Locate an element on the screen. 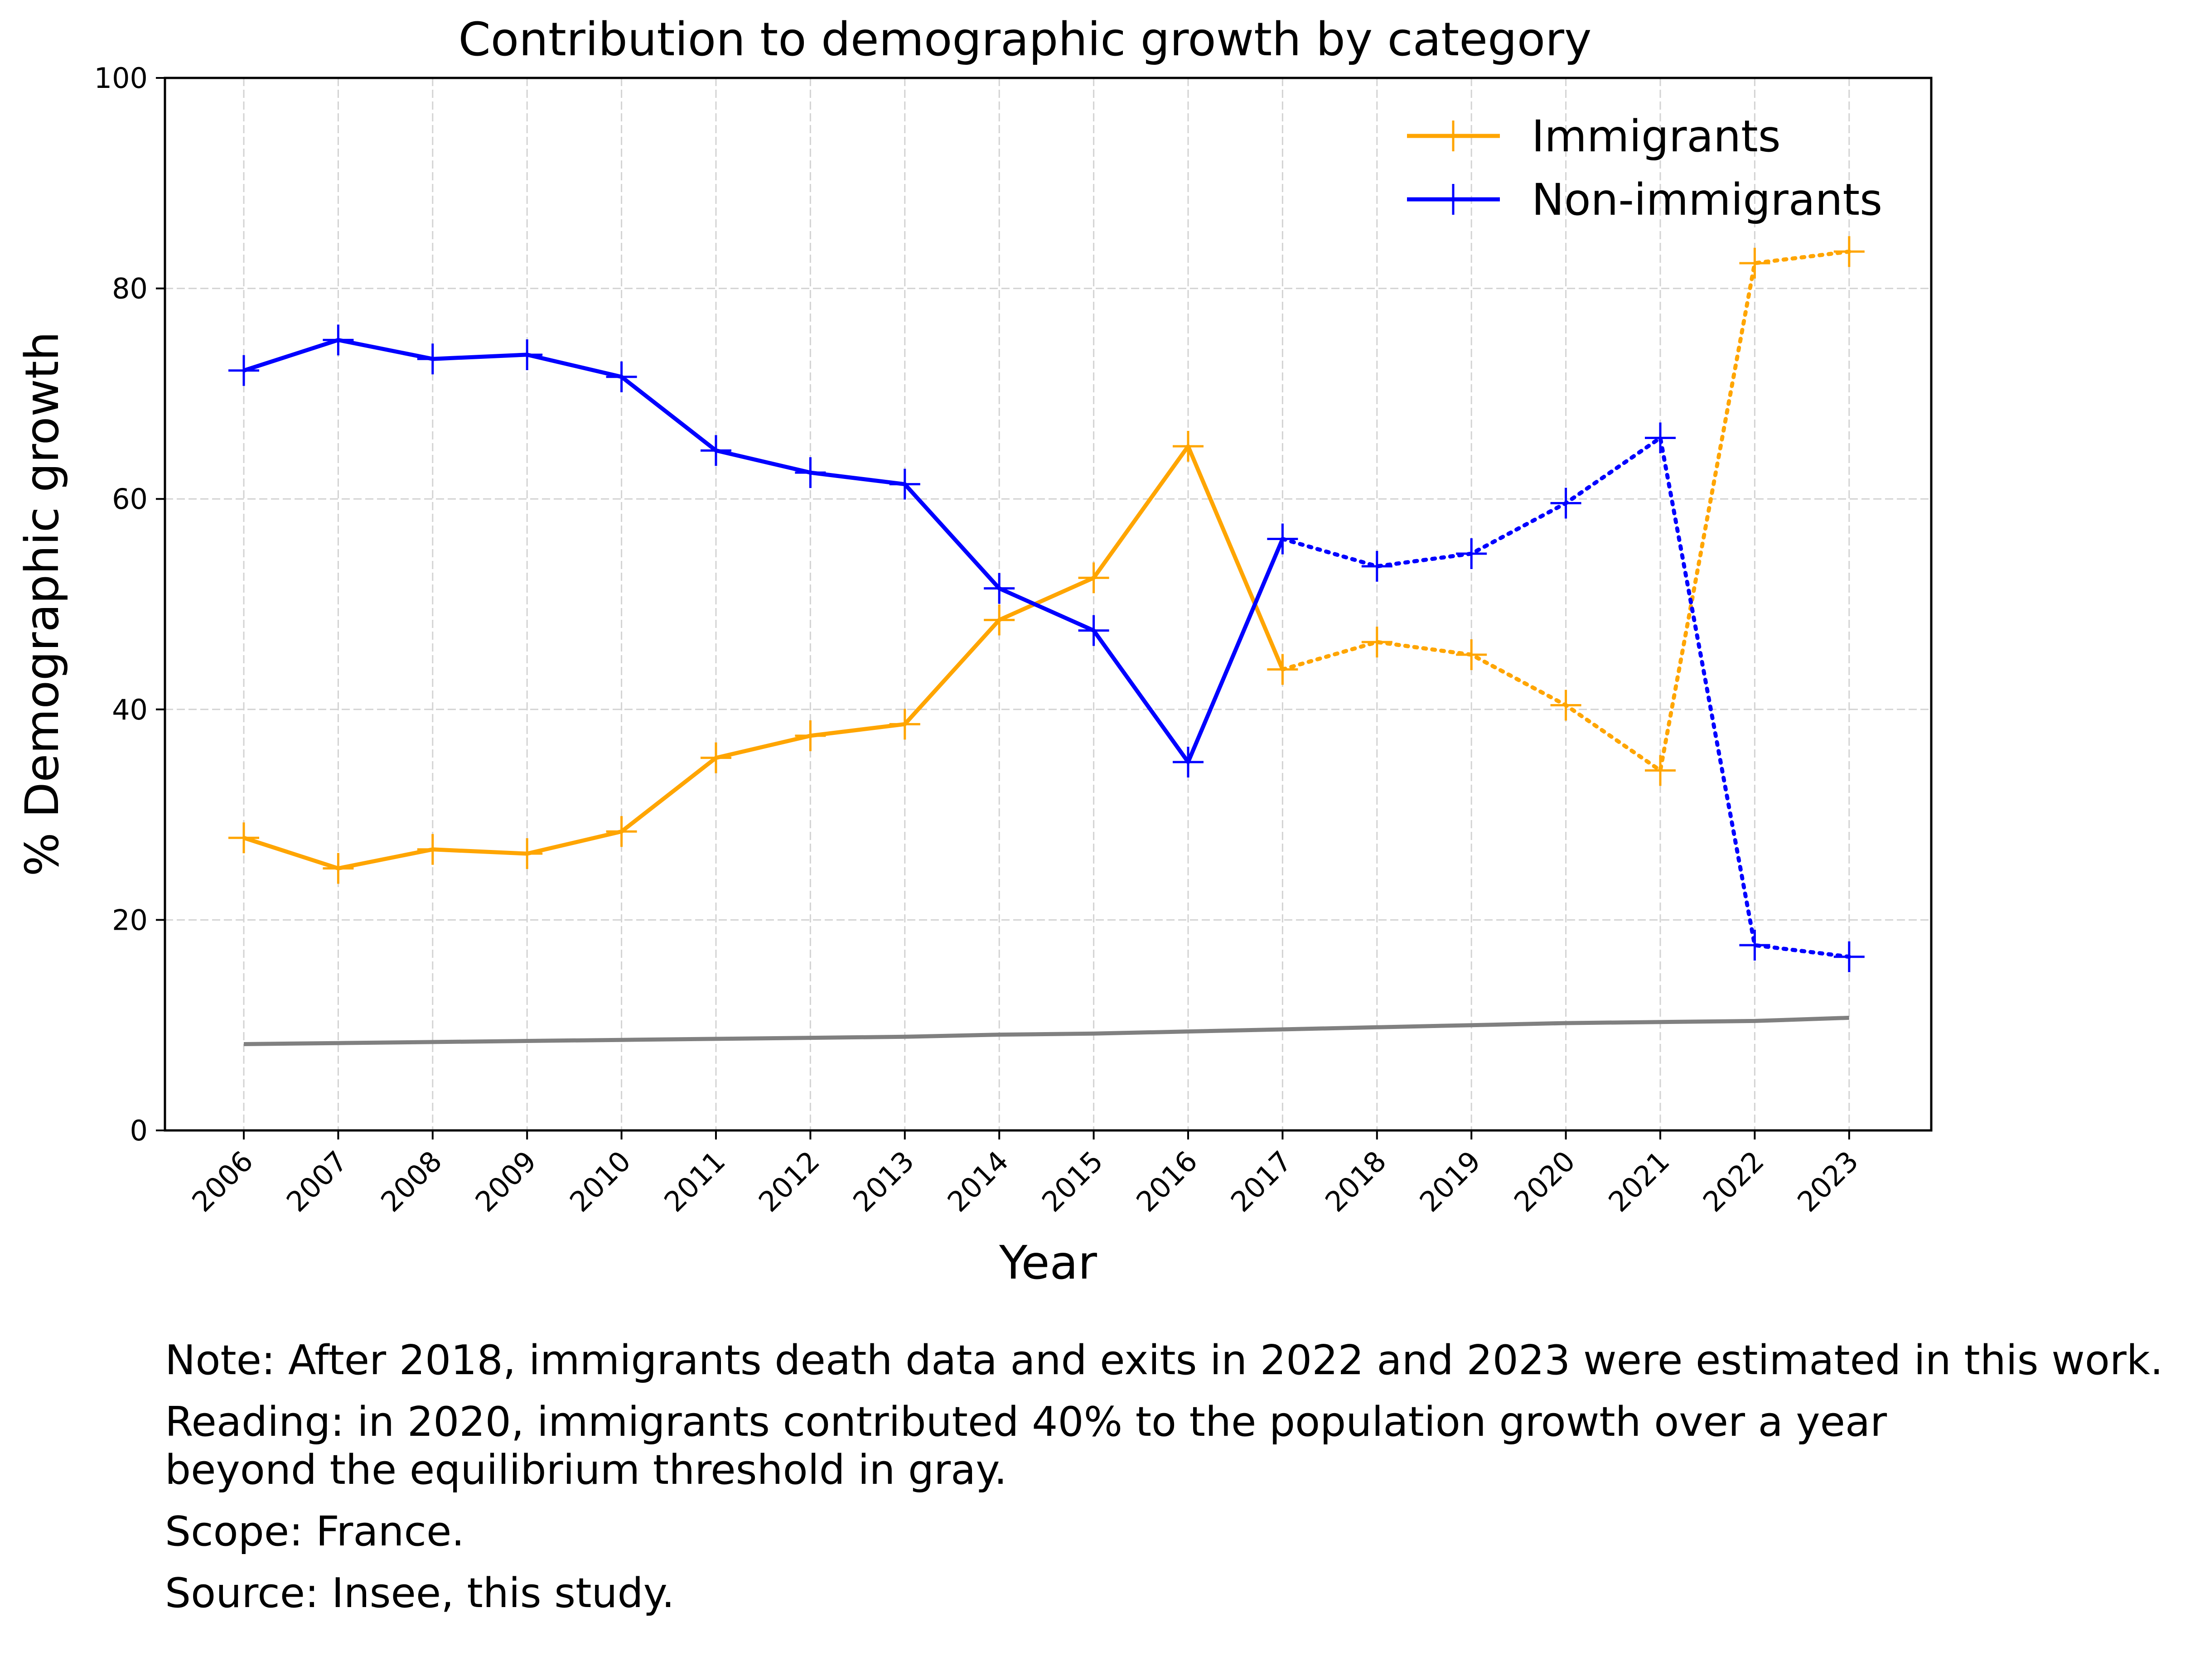 The width and height of the screenshot is (2190, 1680). x-tick-label: 2023 is located at coordinates (1828, 1181).